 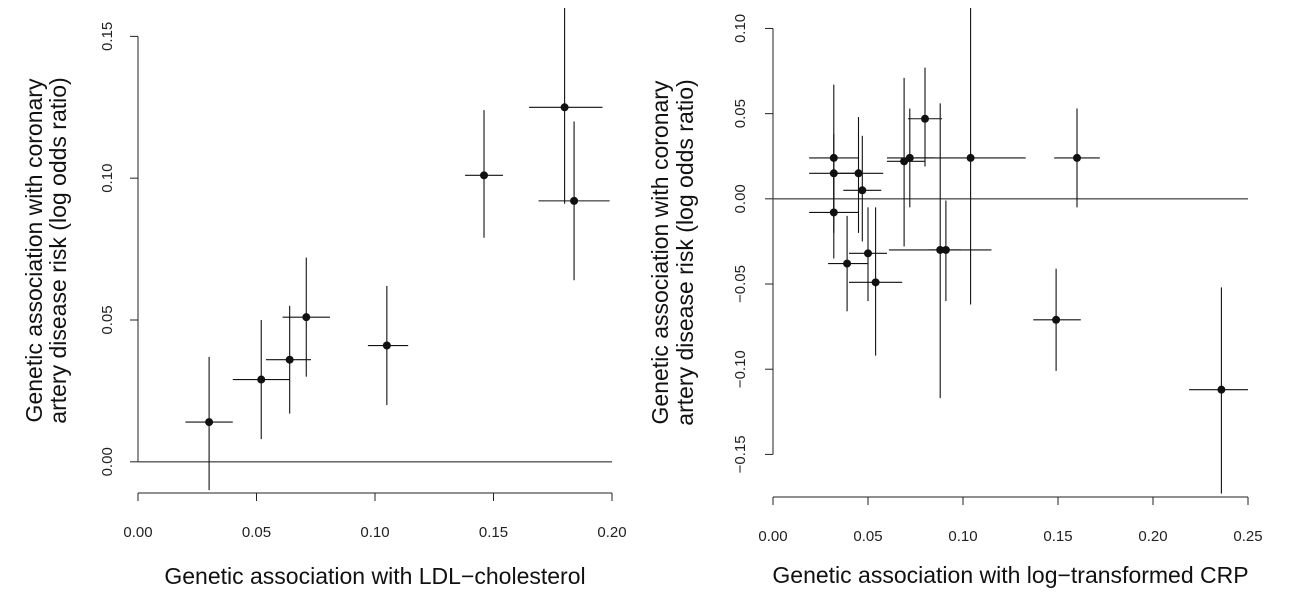 I want to click on x-tick-label: 0.25, so click(x=1247, y=536).